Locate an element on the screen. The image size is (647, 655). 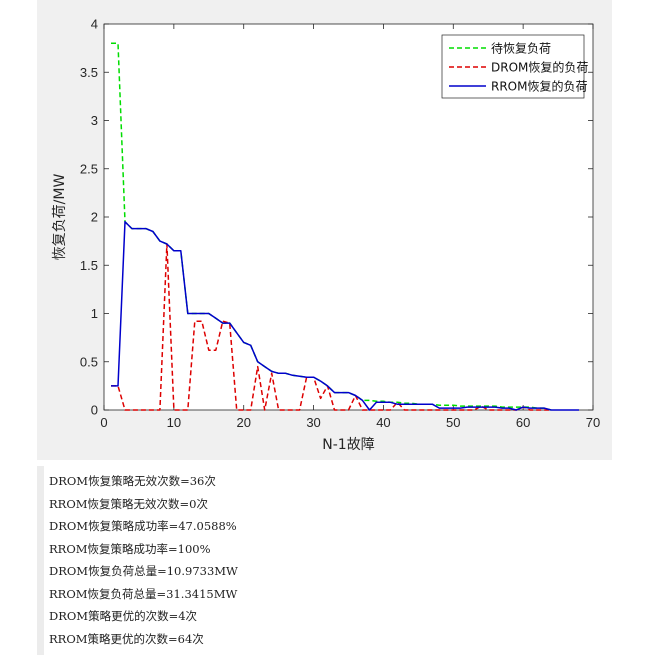
y-tick-label: 1 is located at coordinates (94, 313).